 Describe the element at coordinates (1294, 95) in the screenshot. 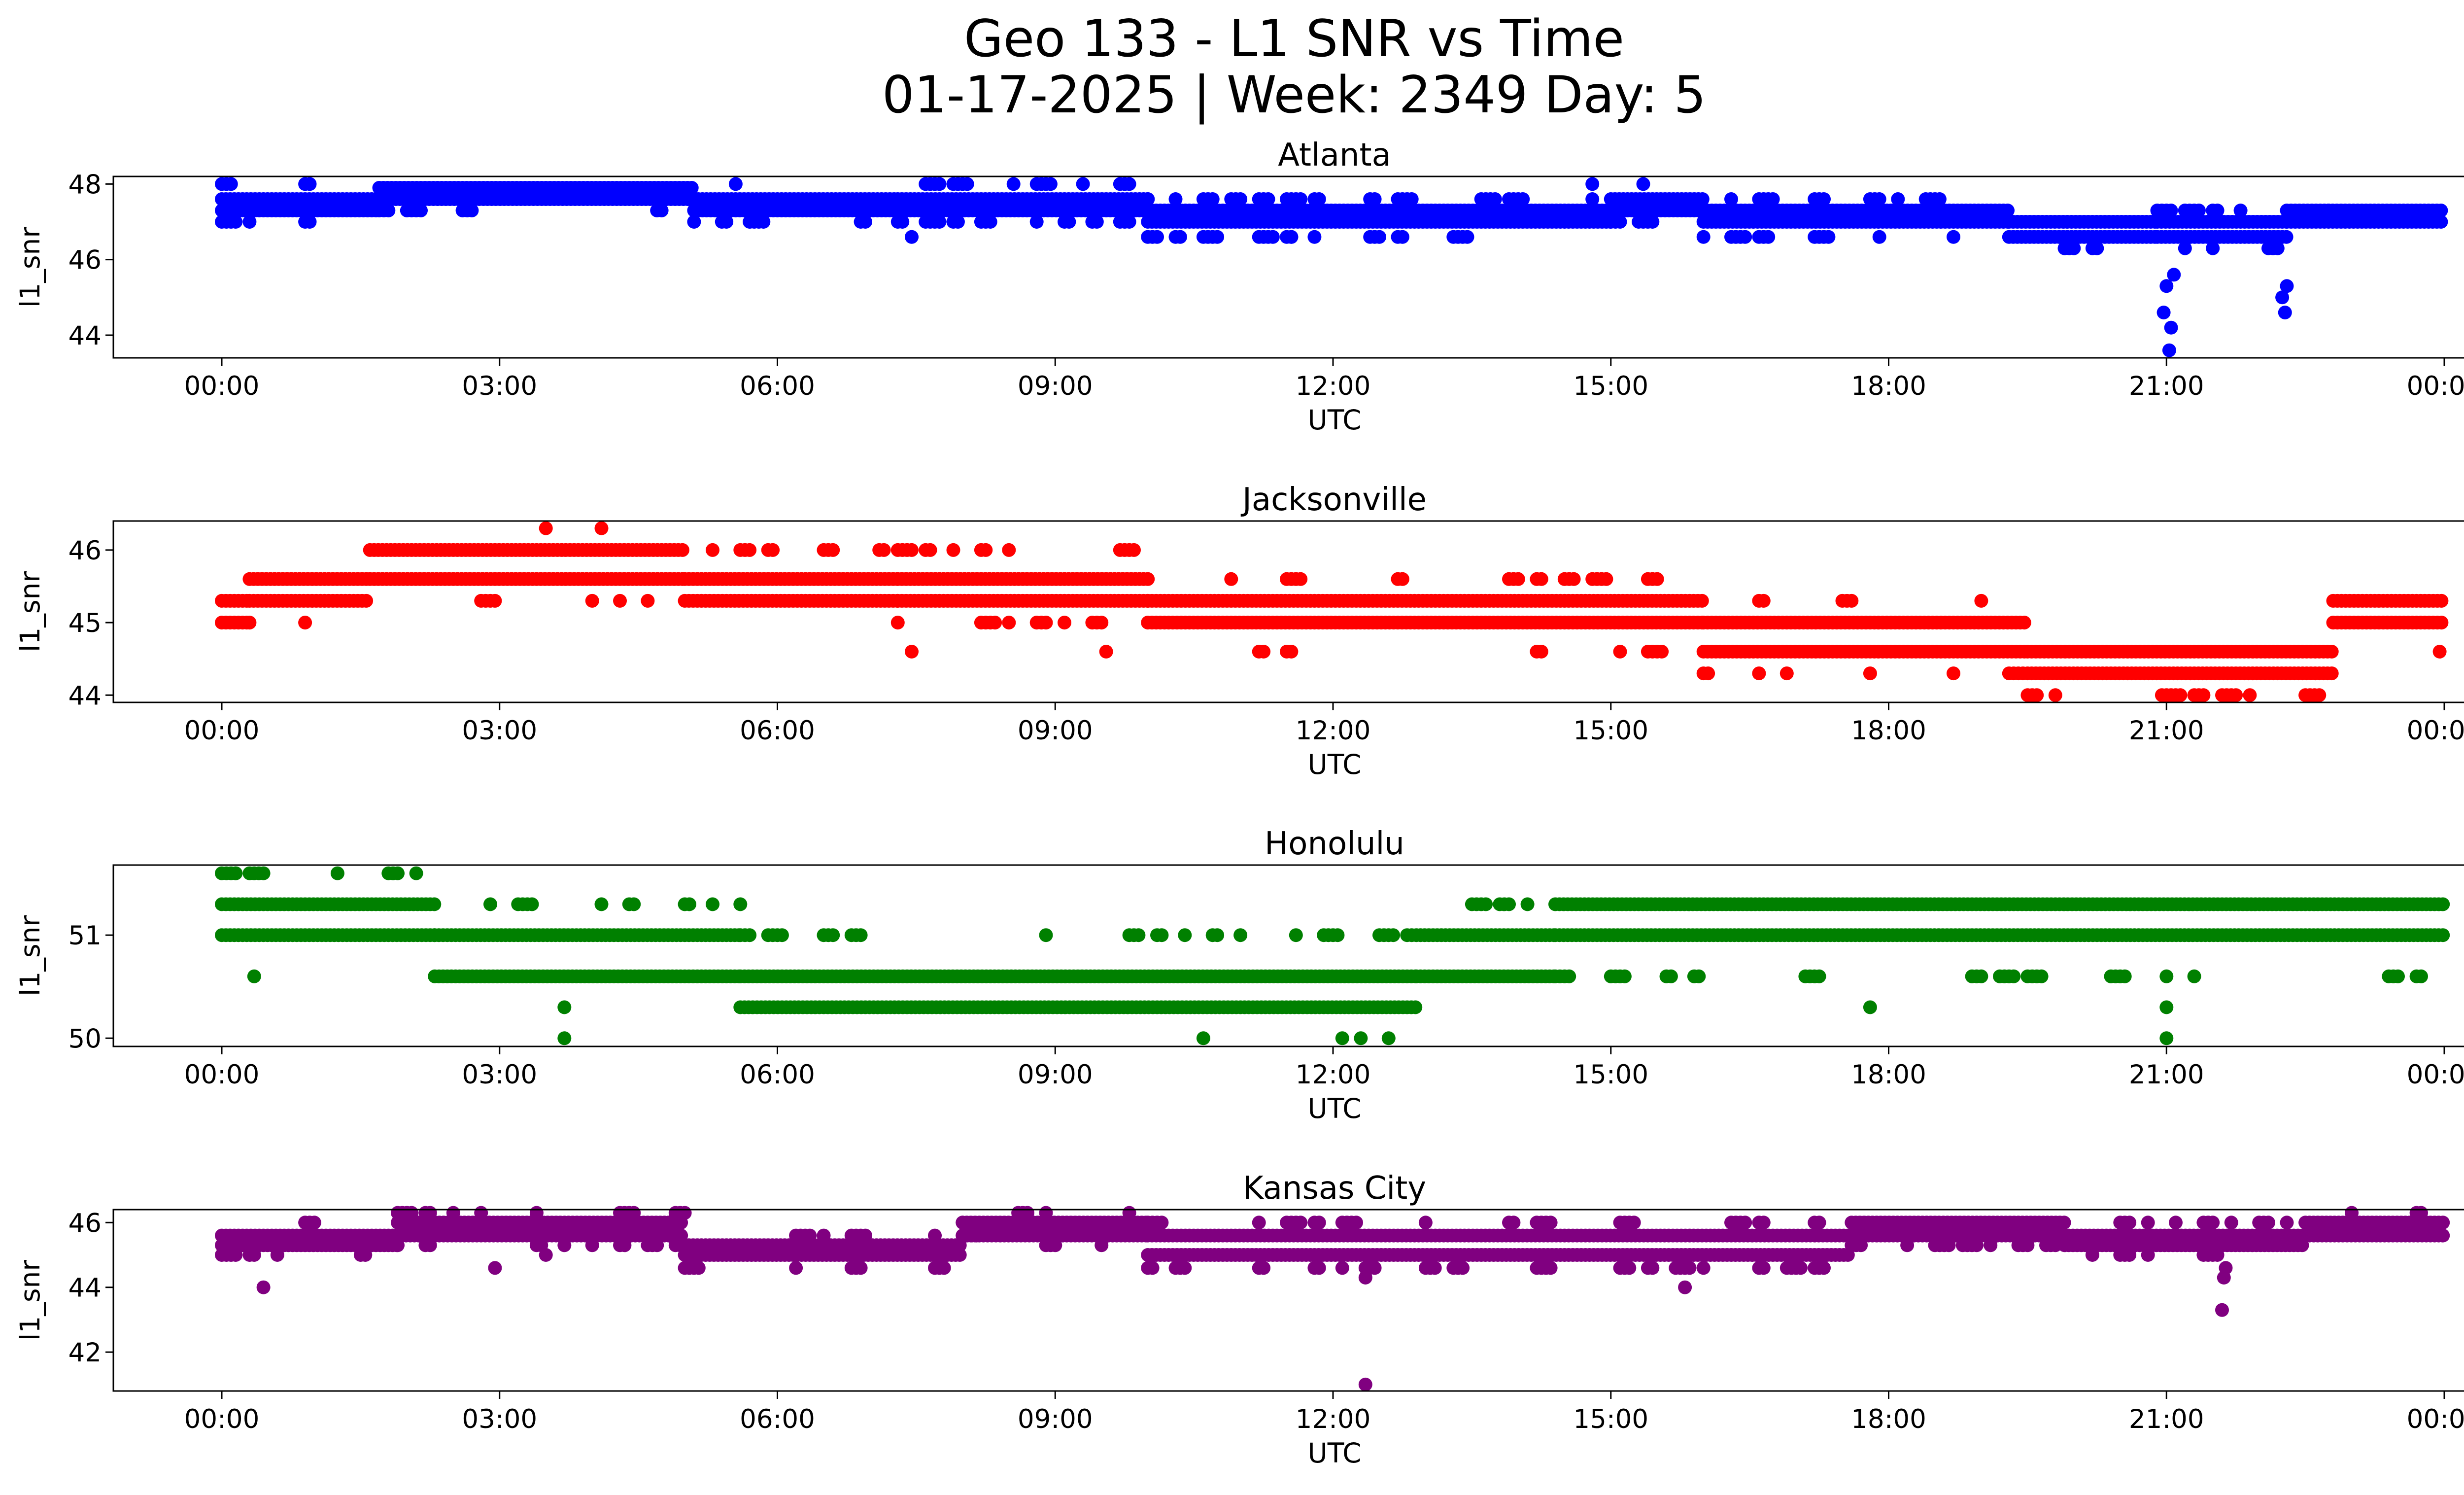

I see `figure-title-line-2: 01-17-2025 | Week: 2349 Day: 5` at that location.